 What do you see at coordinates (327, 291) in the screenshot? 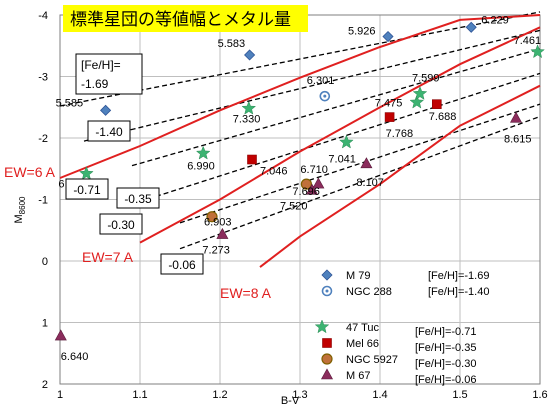
I see `legend-marker-center` at bounding box center [327, 291].